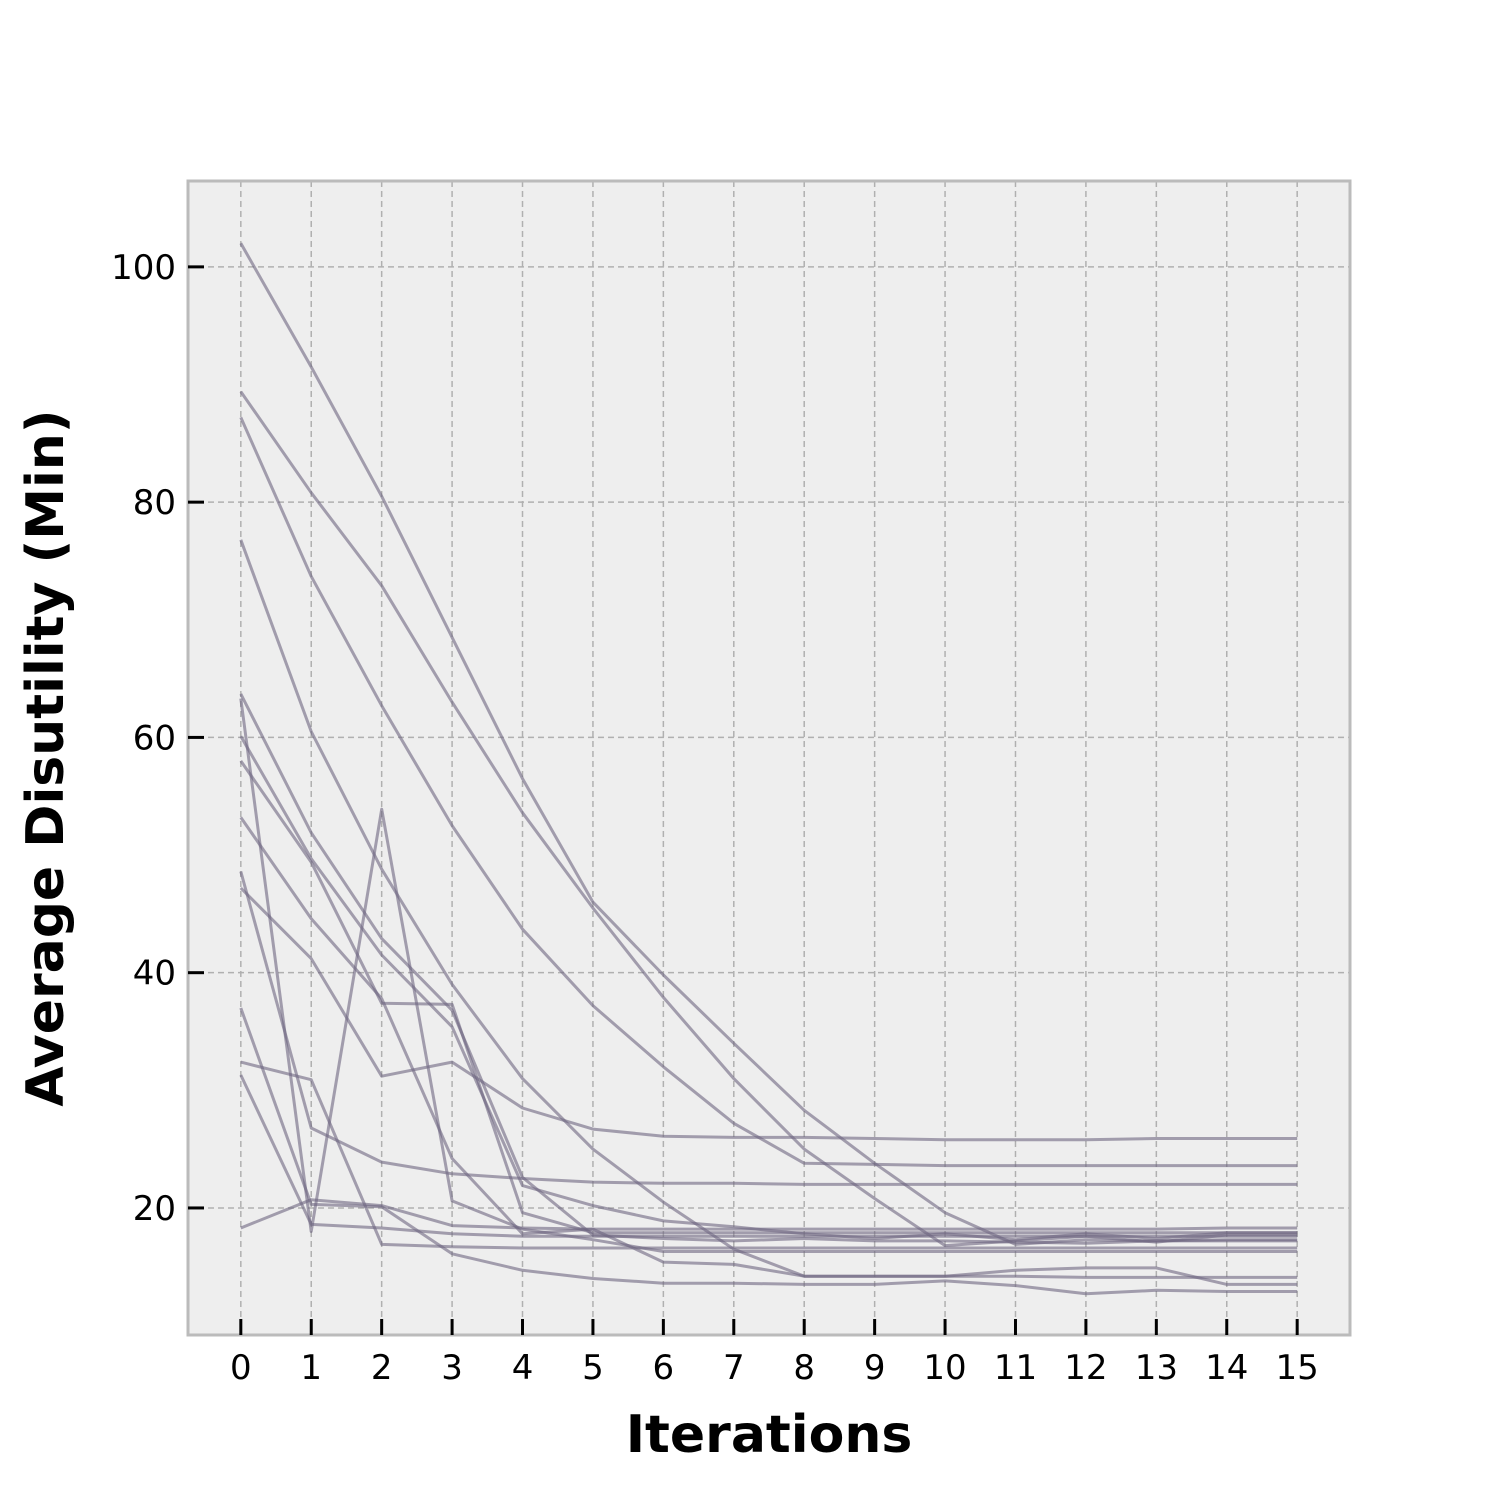 The height and width of the screenshot is (1500, 1500). I want to click on x-tick-label: 2, so click(382, 1368).